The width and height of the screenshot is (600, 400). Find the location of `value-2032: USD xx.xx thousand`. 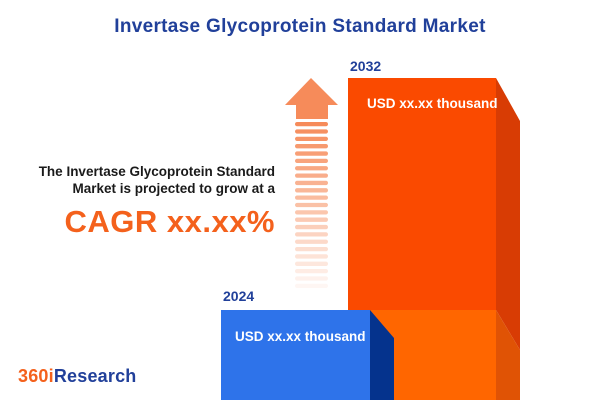

value-2032: USD xx.xx thousand is located at coordinates (432, 103).